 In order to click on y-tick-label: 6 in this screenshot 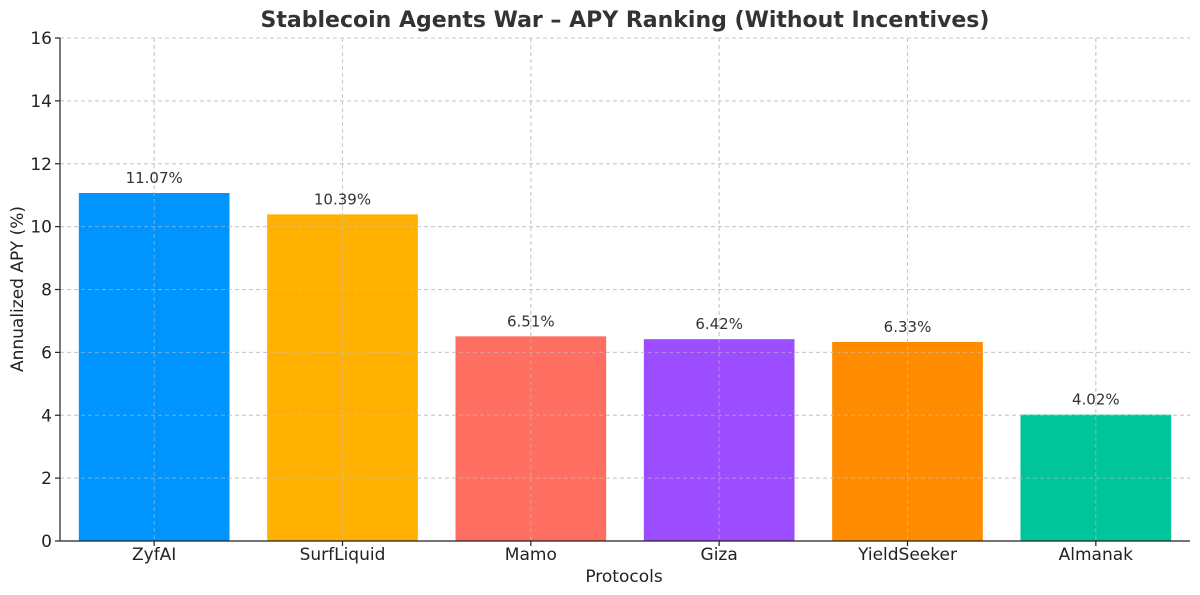, I will do `click(46, 353)`.